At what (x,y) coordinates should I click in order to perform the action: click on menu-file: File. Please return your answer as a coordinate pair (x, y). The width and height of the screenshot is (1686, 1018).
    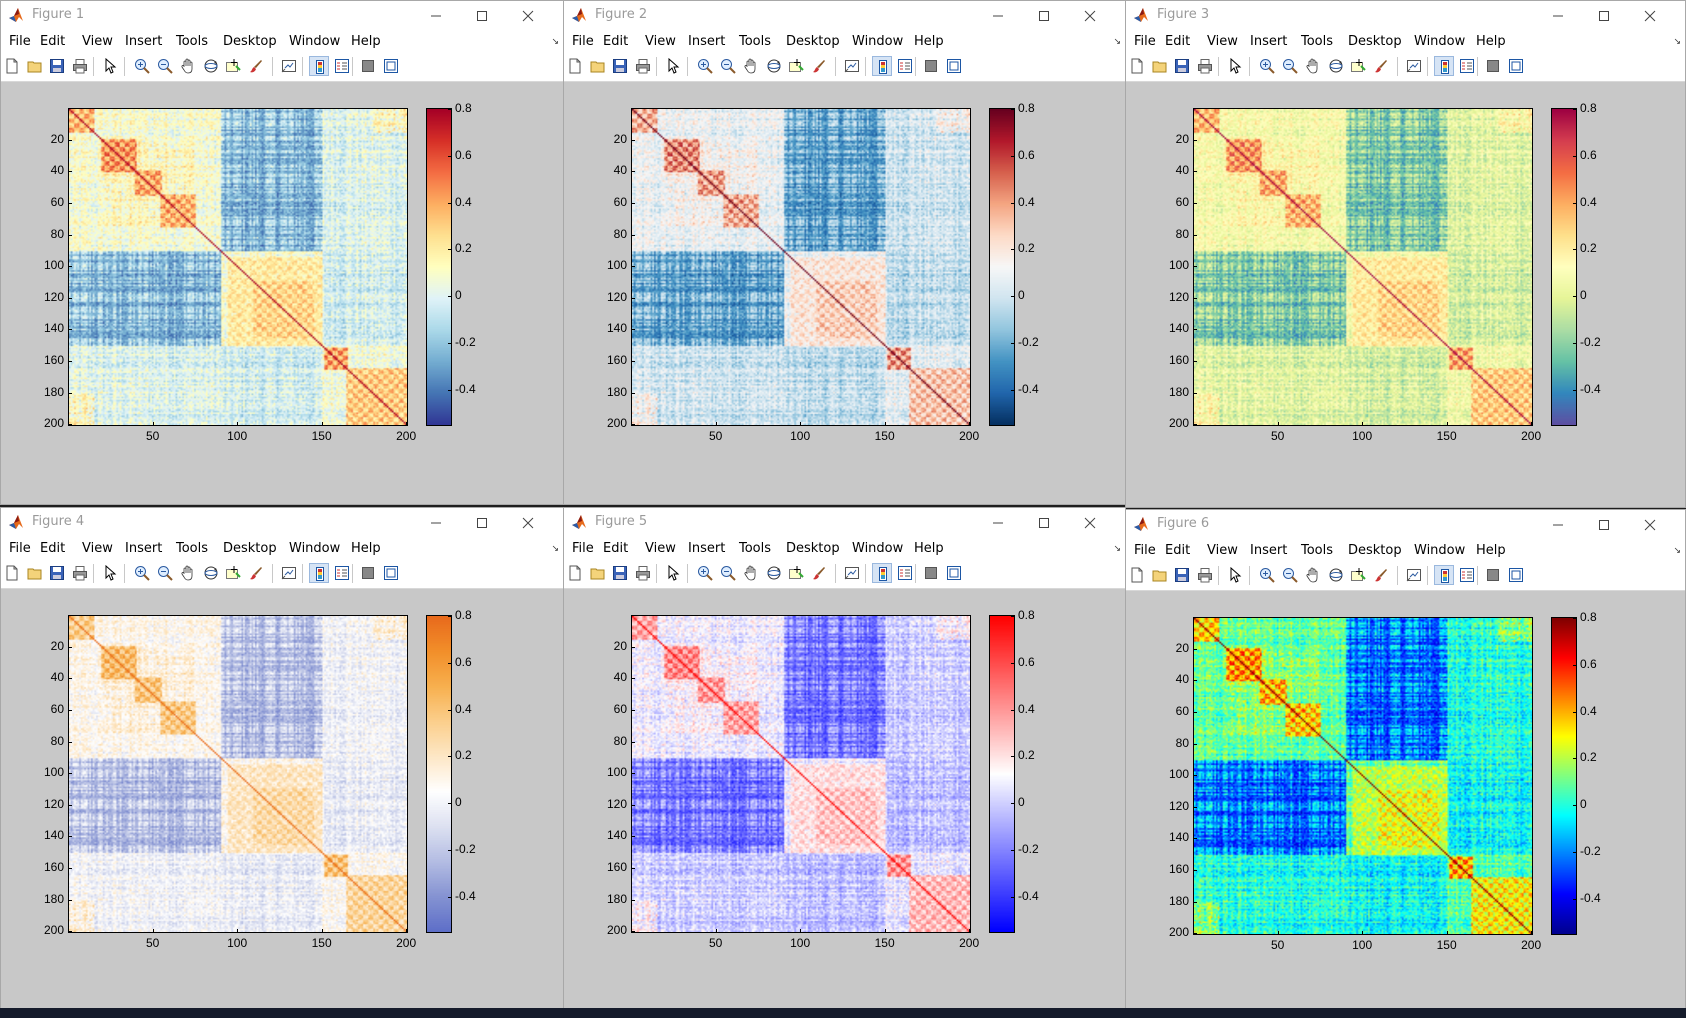
    Looking at the image, I should click on (20, 548).